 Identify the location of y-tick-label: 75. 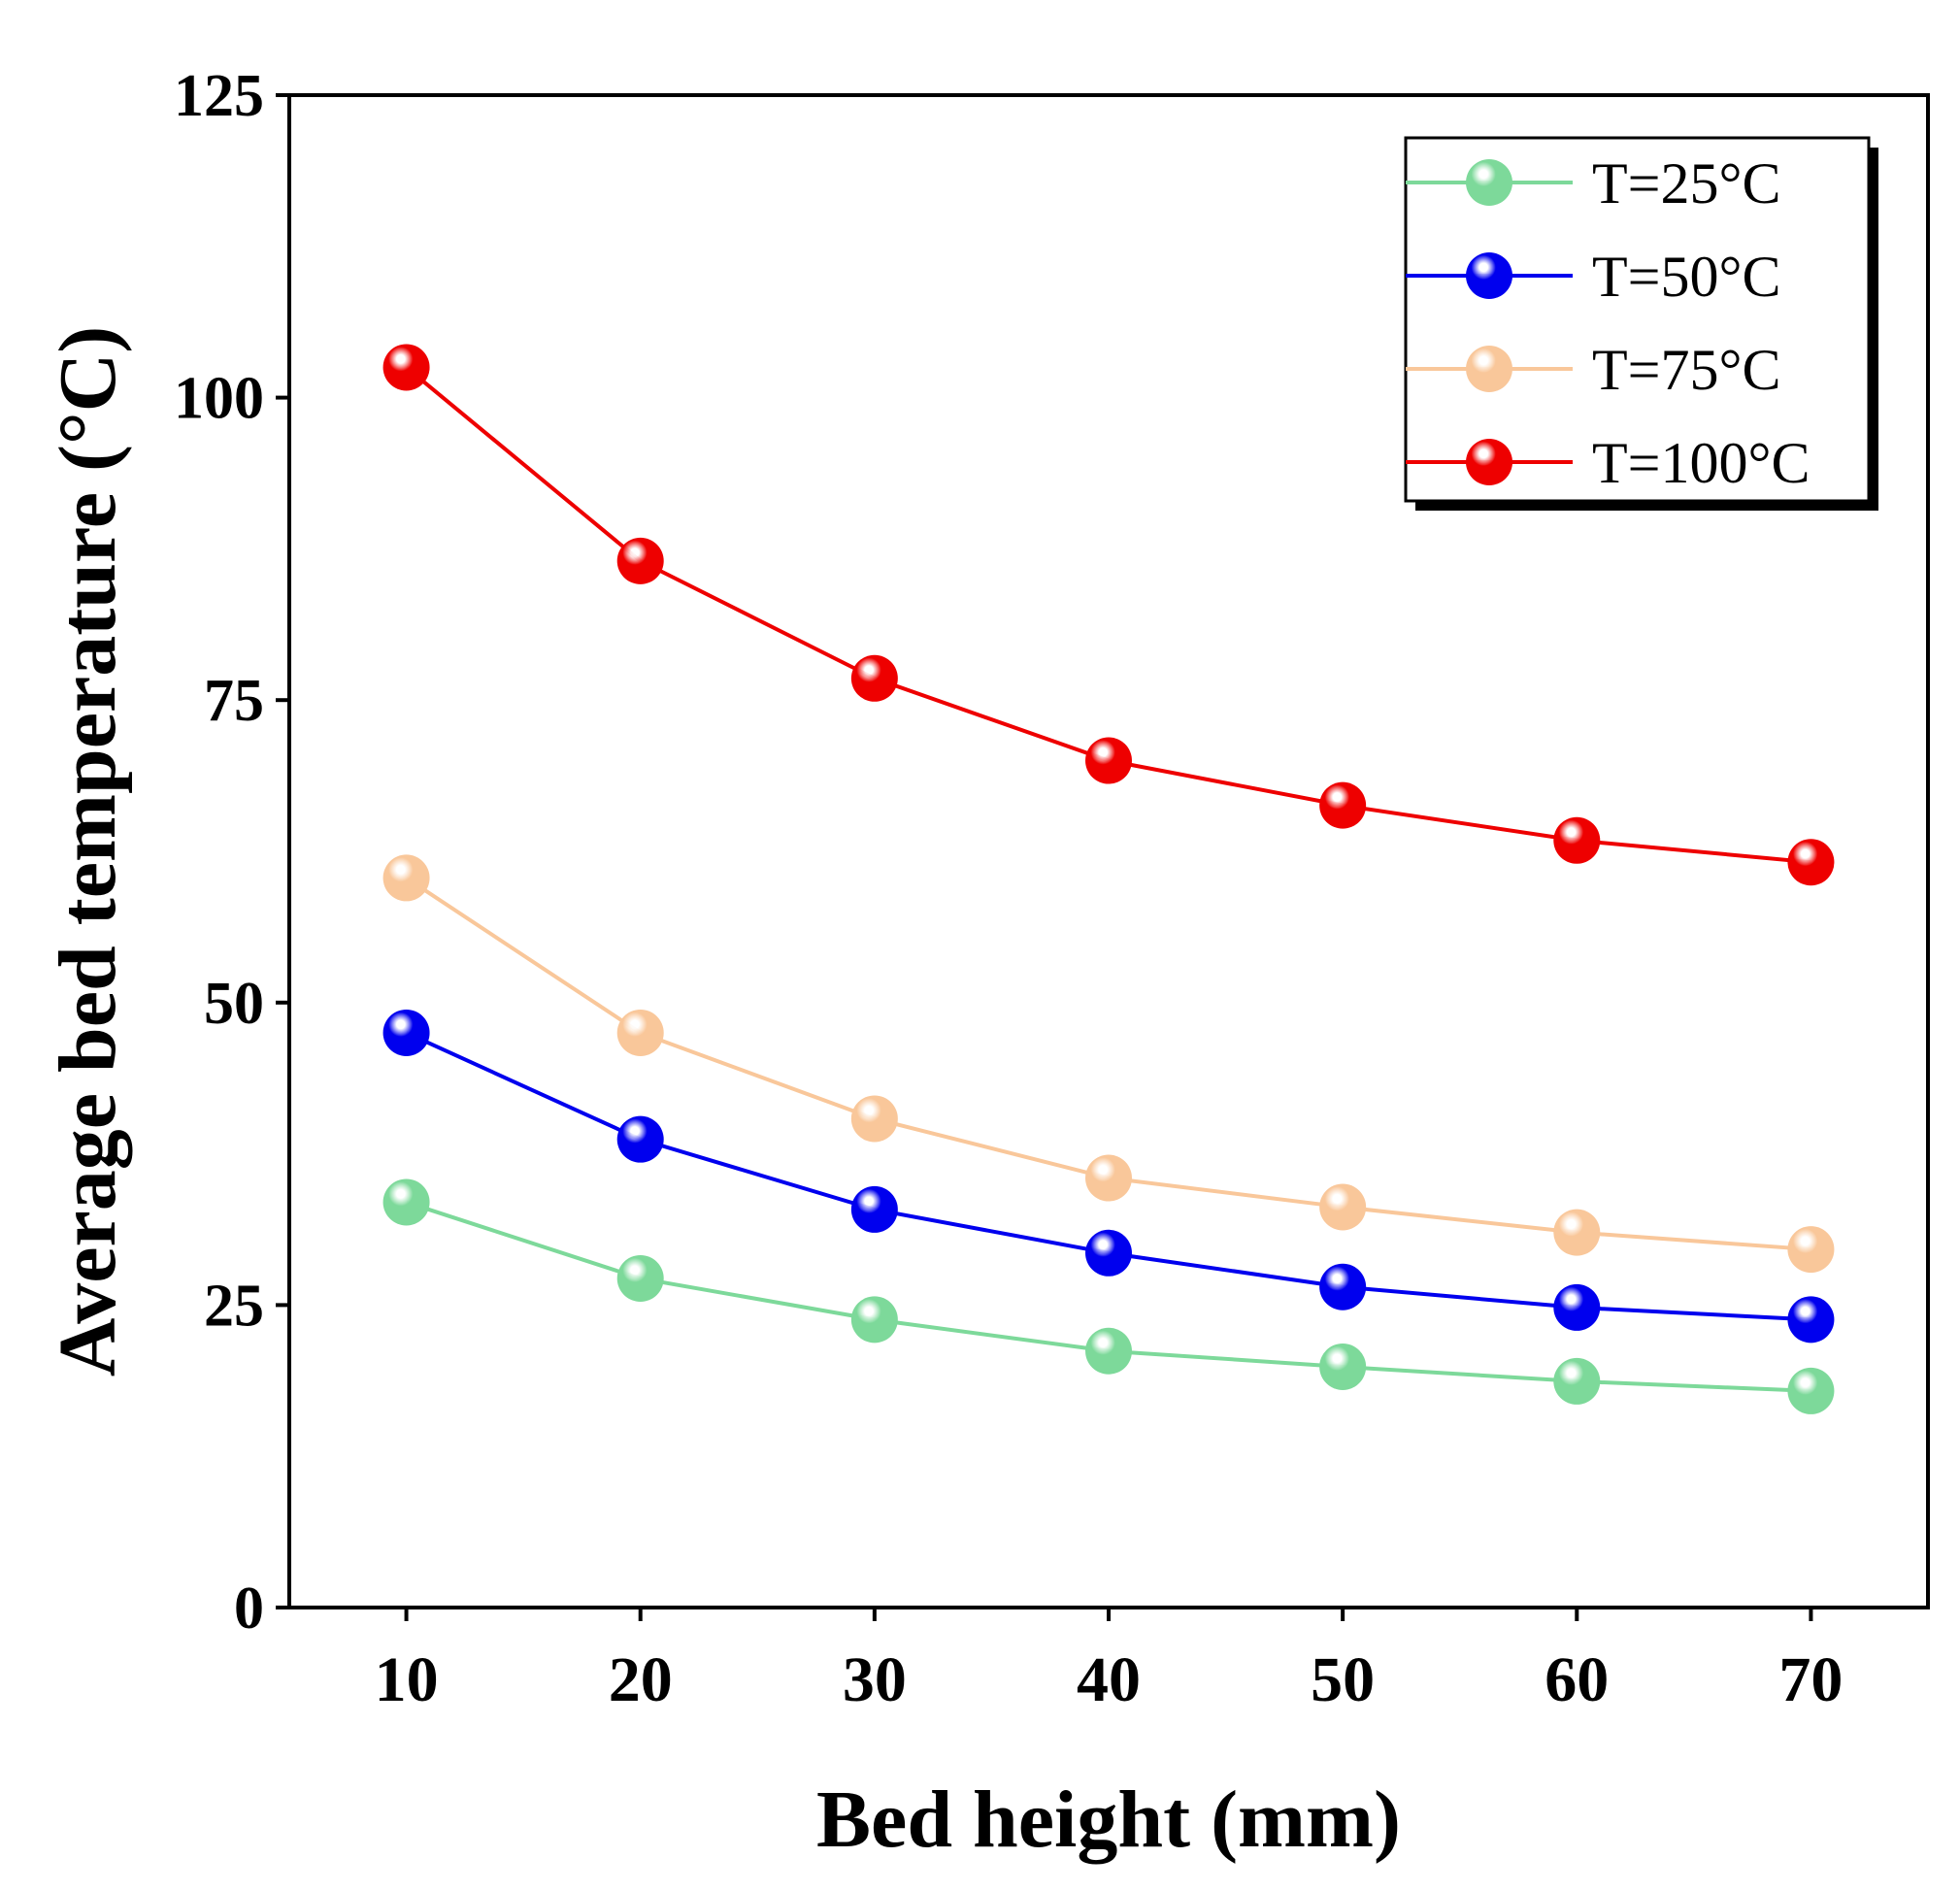
(234, 701).